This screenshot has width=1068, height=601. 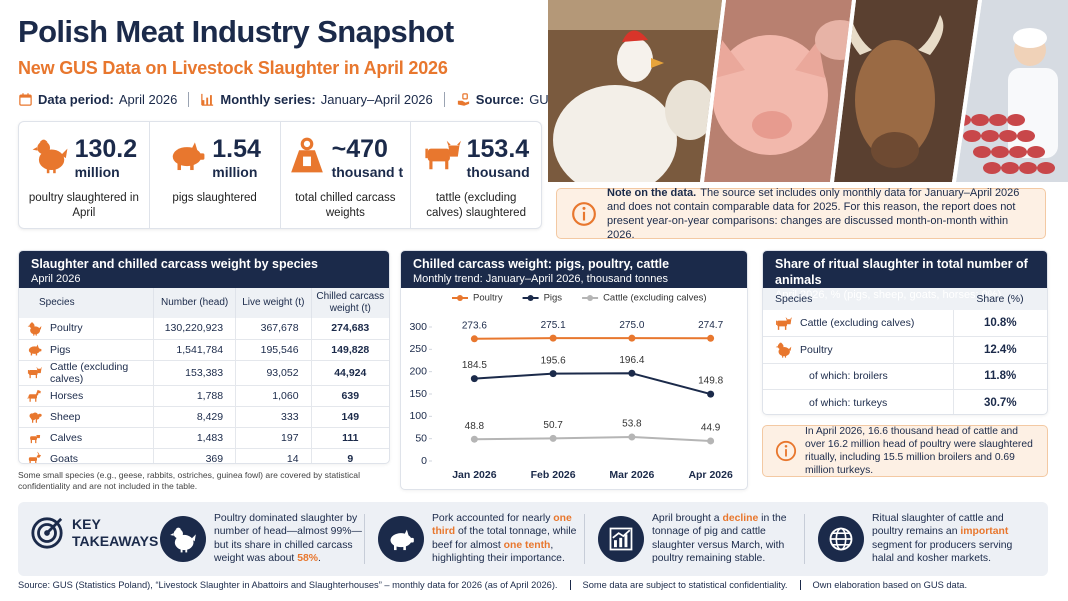 I want to click on number-cell: 8,429, so click(x=194, y=417).